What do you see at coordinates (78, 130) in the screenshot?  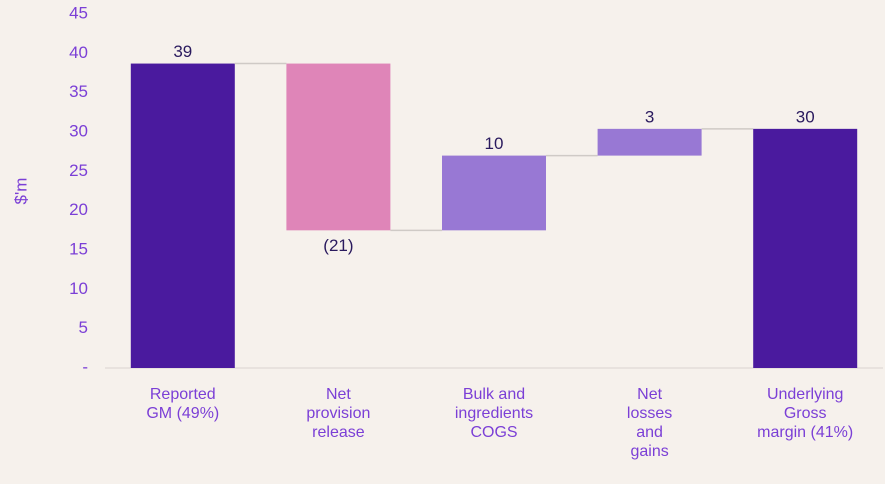 I see `y-tick-label: 30` at bounding box center [78, 130].